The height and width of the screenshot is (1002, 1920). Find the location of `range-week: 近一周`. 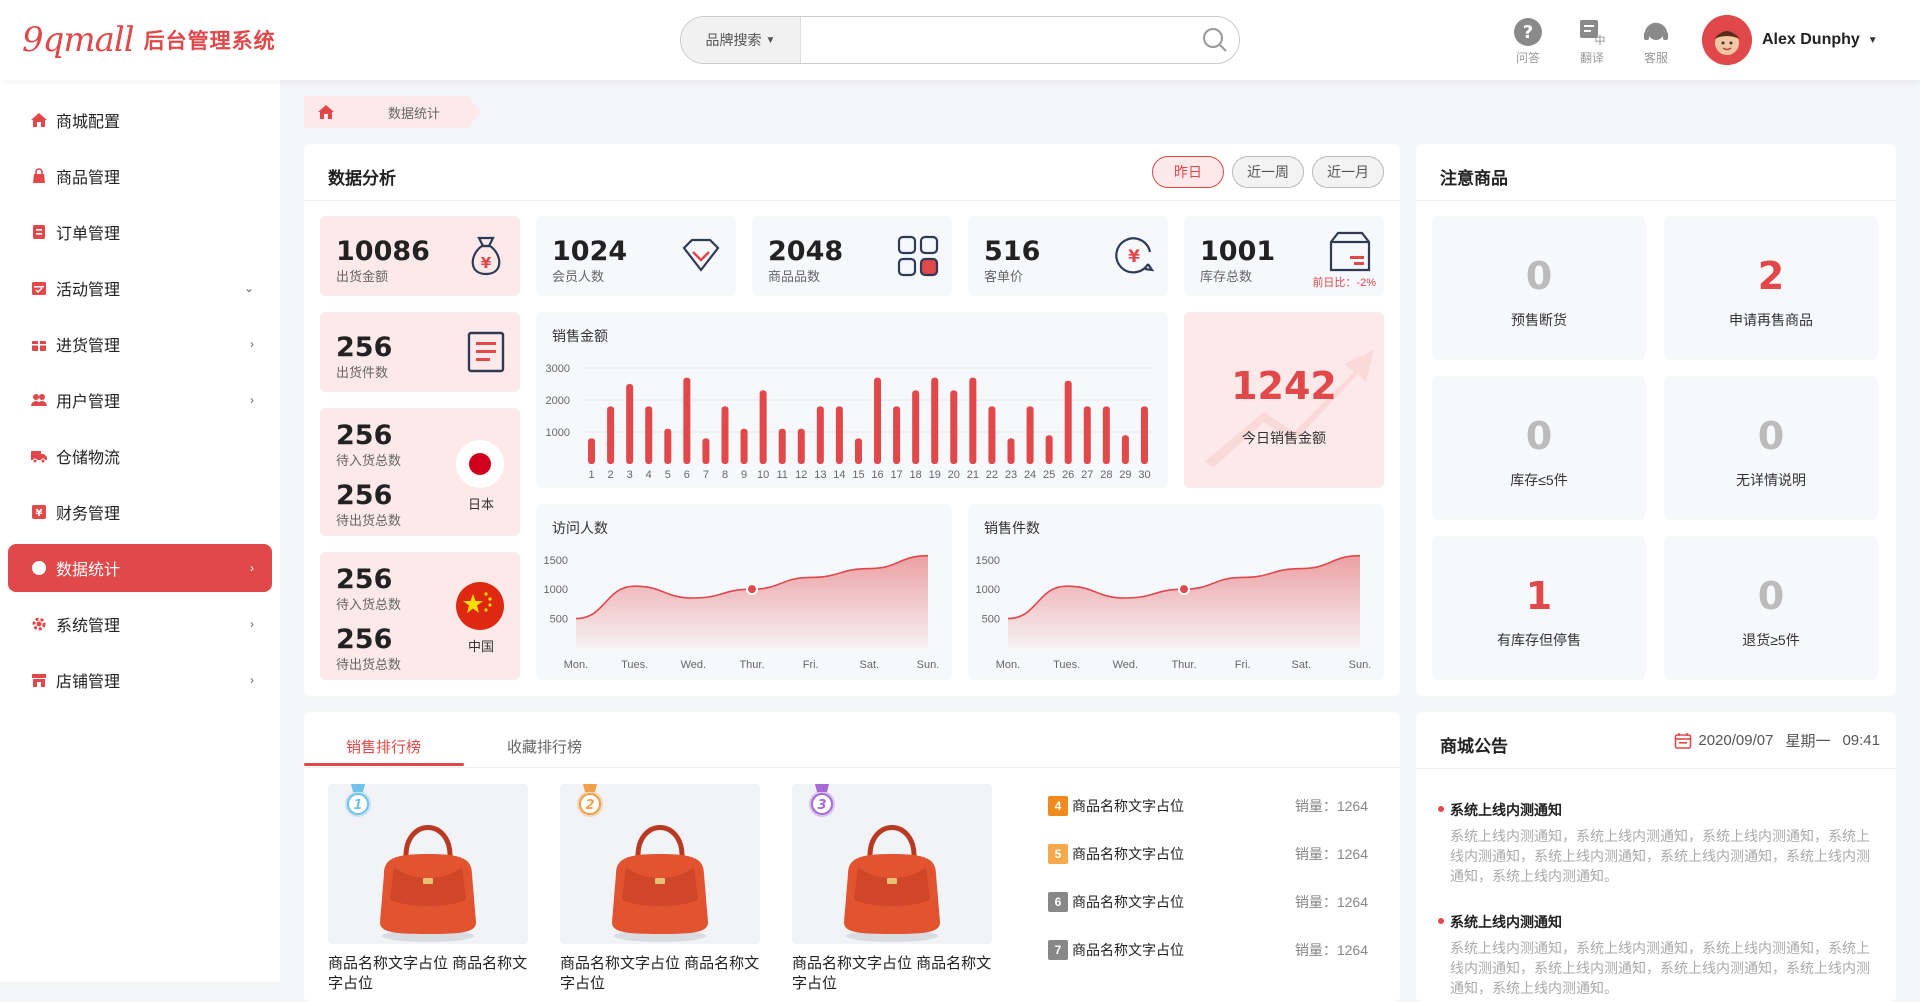

range-week: 近一周 is located at coordinates (1268, 172).